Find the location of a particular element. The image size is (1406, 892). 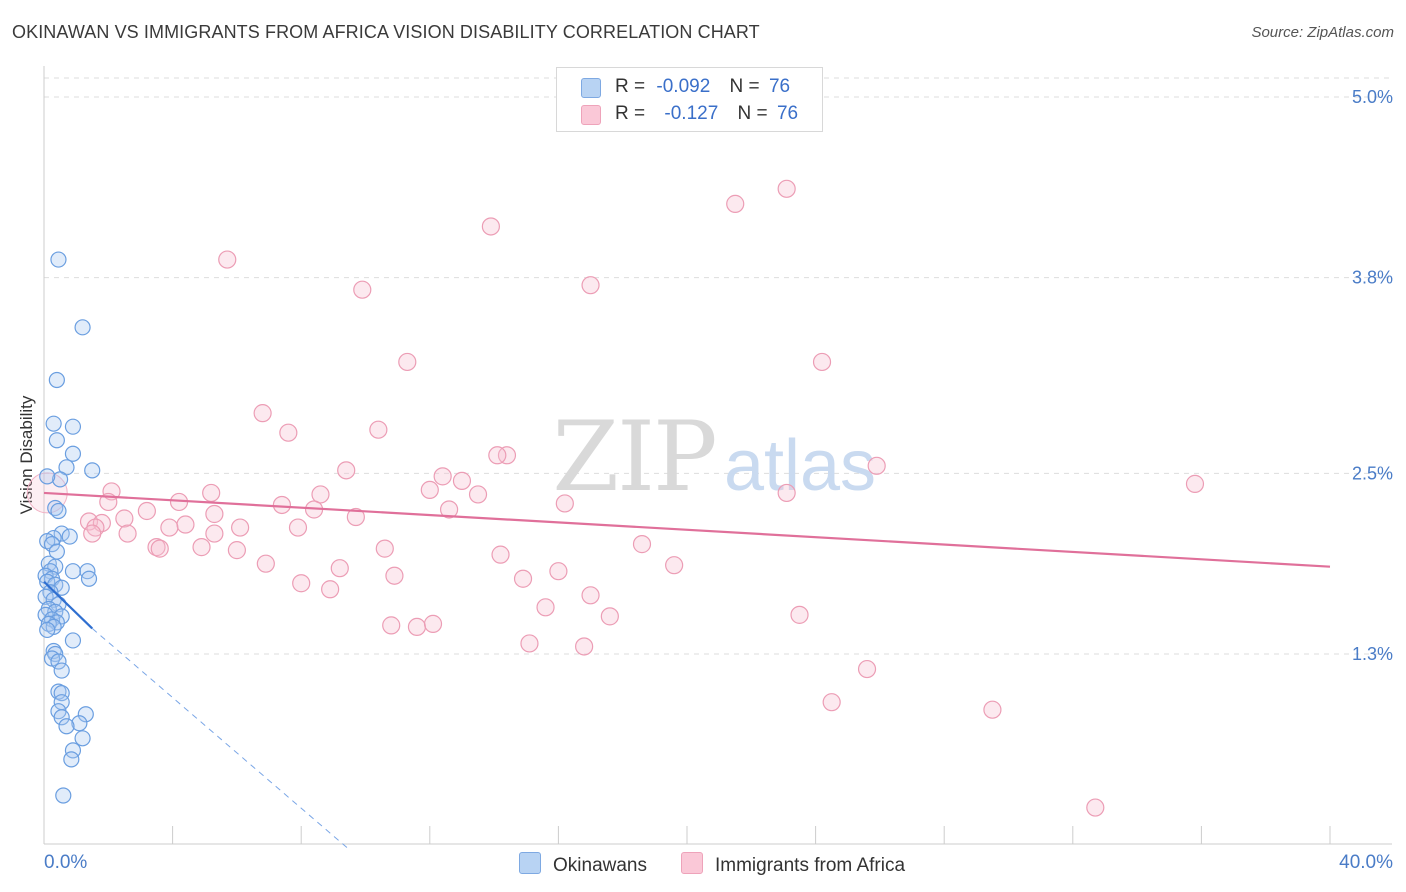

legend-r-value: -0.092 is located at coordinates (683, 86).